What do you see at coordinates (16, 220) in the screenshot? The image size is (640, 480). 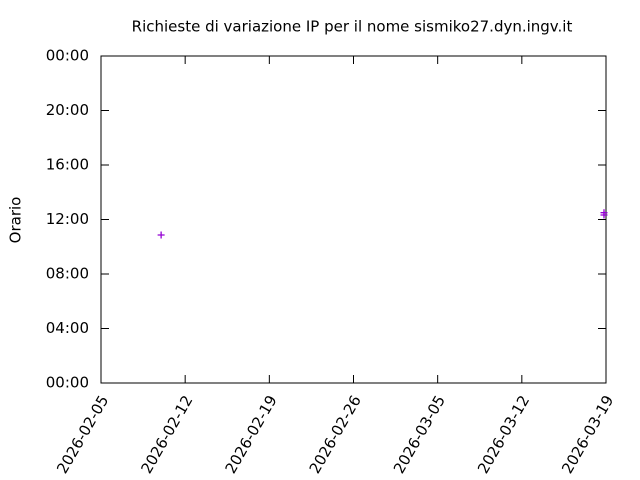 I see `y-axis-label: Orario` at bounding box center [16, 220].